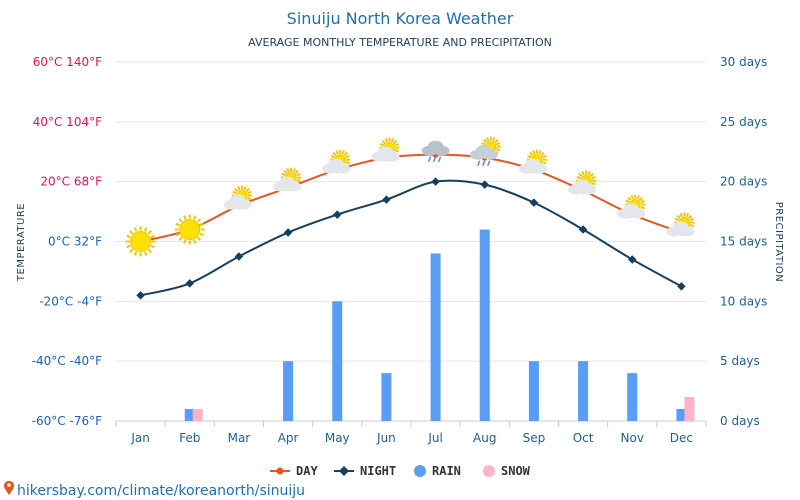  Describe the element at coordinates (67, 62) in the screenshot. I see `temperature-tick-label: 60°C 140°F` at that location.